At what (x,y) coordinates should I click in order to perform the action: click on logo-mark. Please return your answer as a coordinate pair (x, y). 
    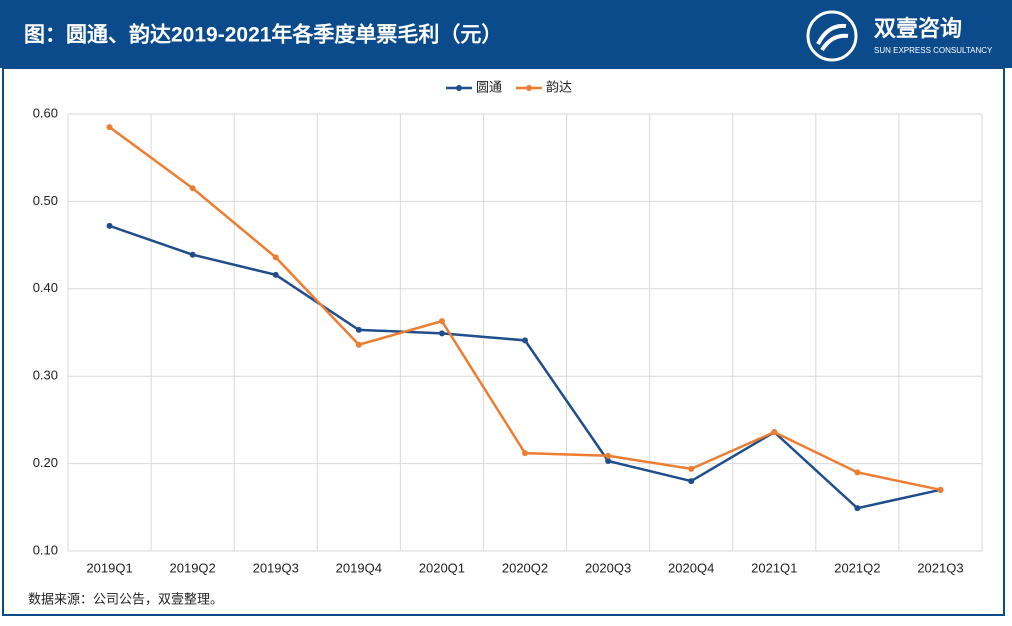
    Looking at the image, I should click on (832, 36).